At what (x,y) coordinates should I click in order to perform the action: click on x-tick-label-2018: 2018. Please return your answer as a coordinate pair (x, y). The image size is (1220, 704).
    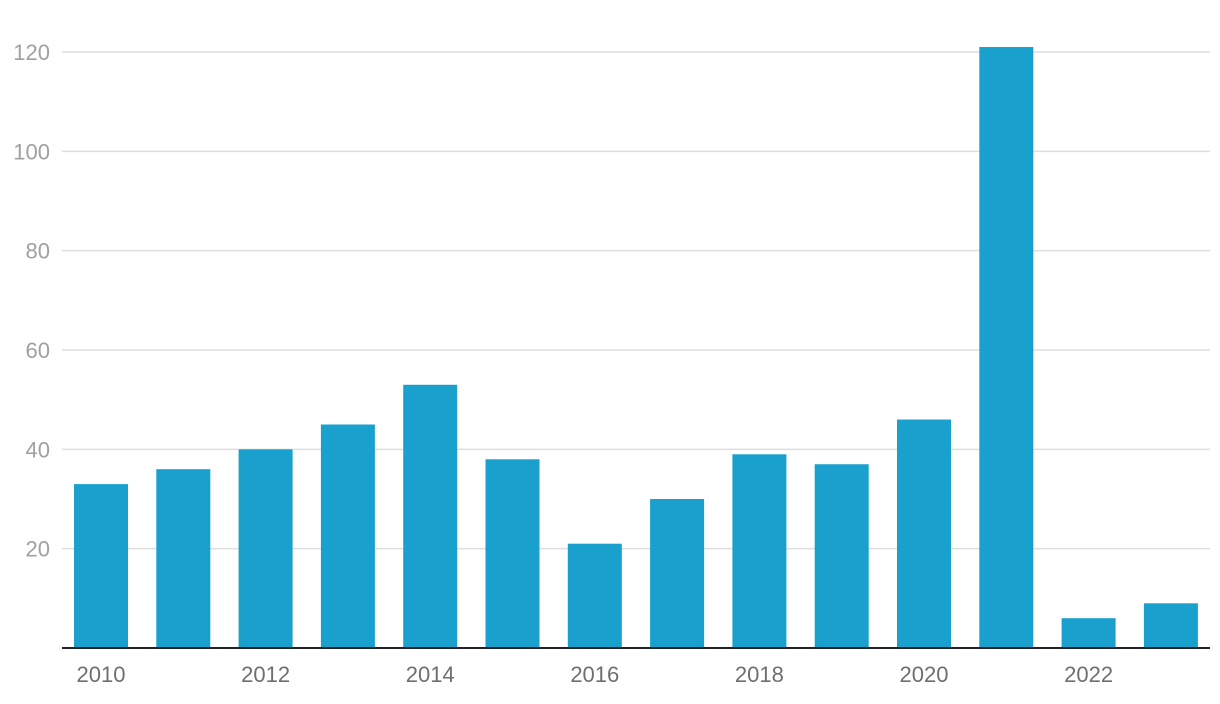
    Looking at the image, I should click on (759, 674).